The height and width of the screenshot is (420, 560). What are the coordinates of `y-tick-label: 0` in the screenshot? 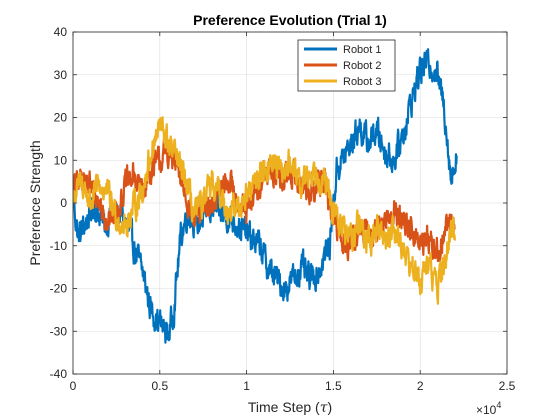 It's located at (63, 203).